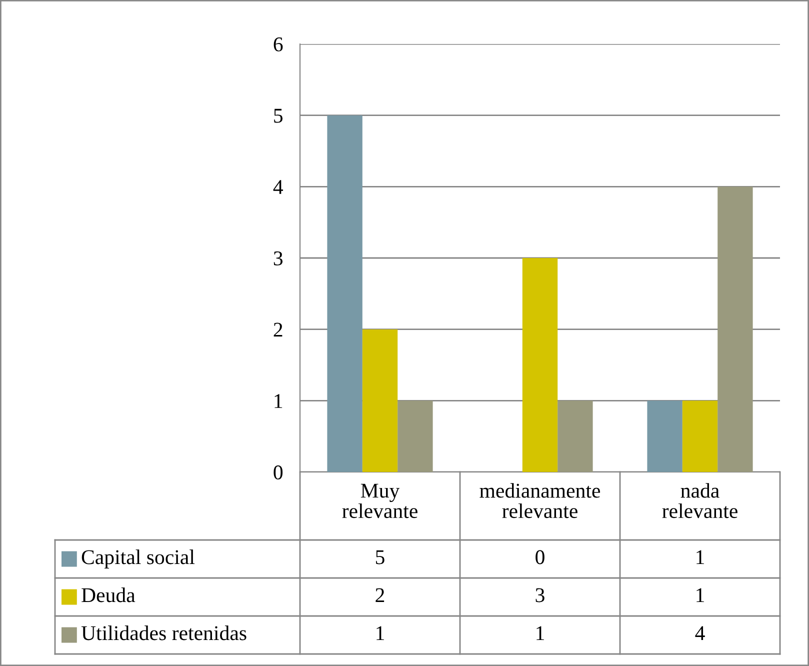 The height and width of the screenshot is (666, 809). I want to click on x-tick-label: Muy relevante, so click(380, 501).